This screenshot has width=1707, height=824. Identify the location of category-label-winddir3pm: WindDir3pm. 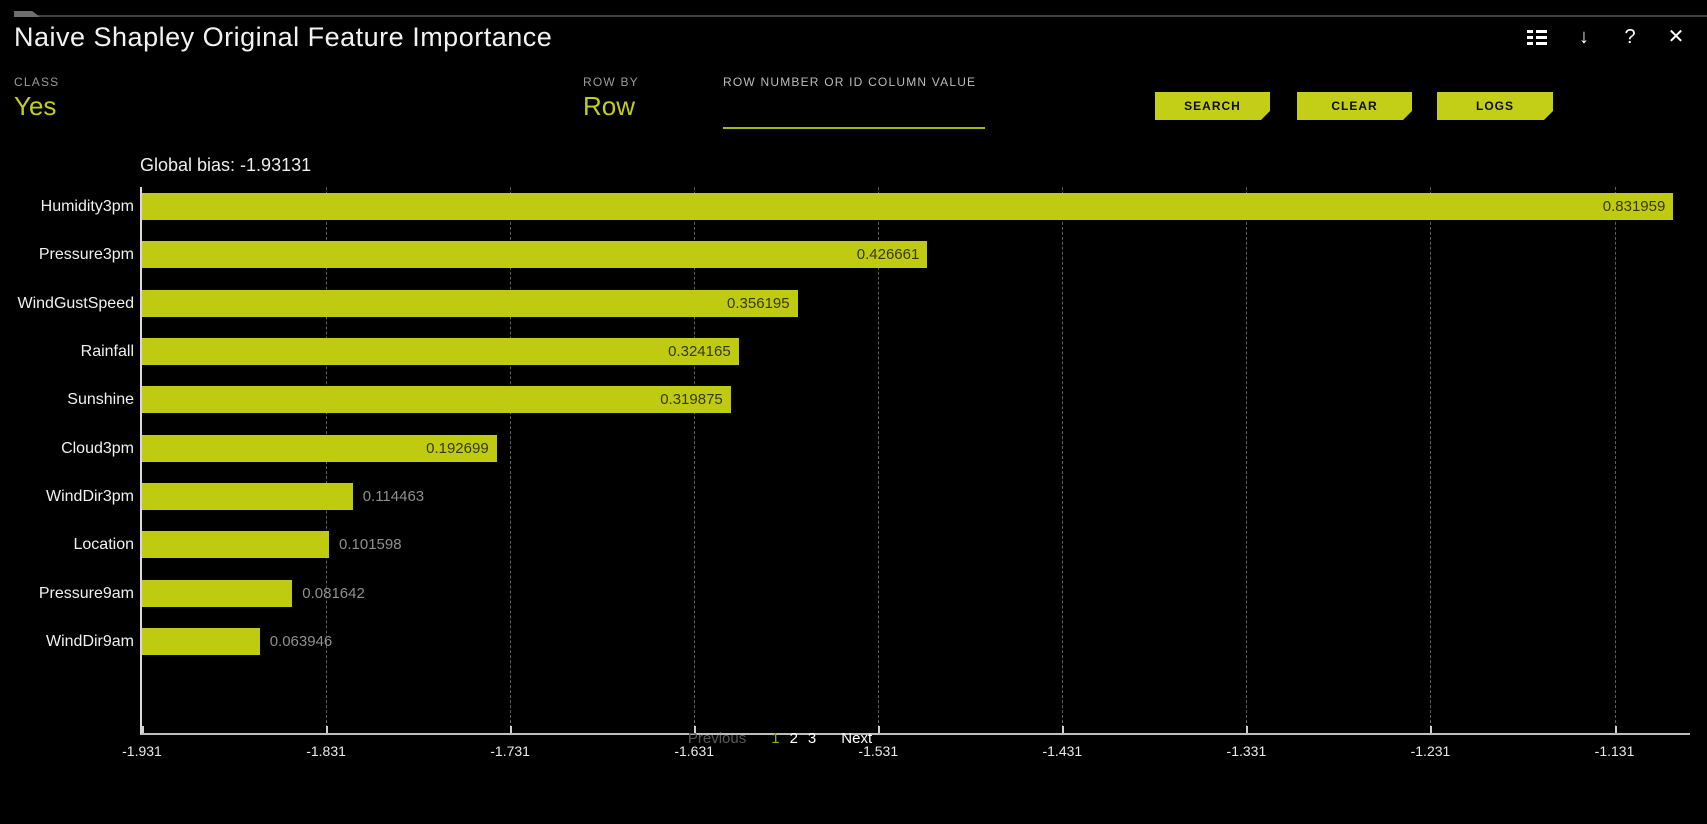
(89, 497).